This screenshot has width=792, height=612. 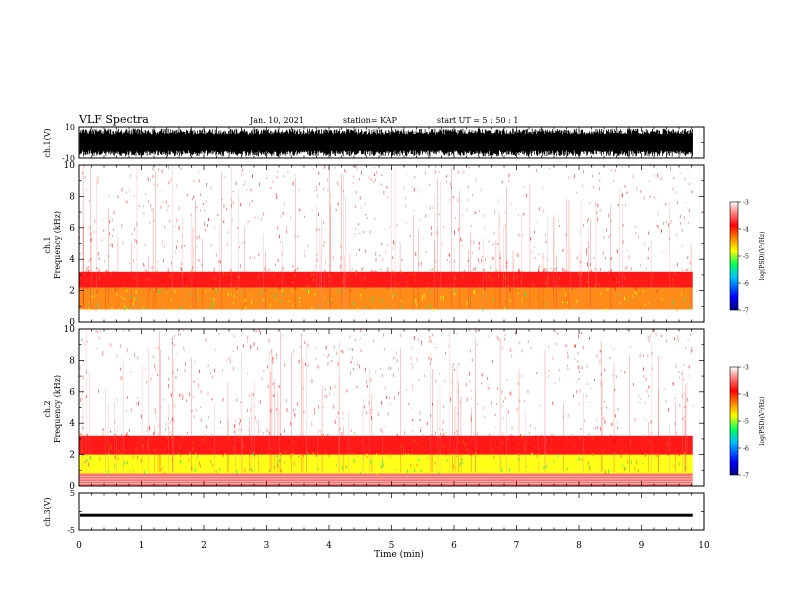 What do you see at coordinates (47, 142) in the screenshot?
I see `ch1-voltage-axis-label: ch.1(V)` at bounding box center [47, 142].